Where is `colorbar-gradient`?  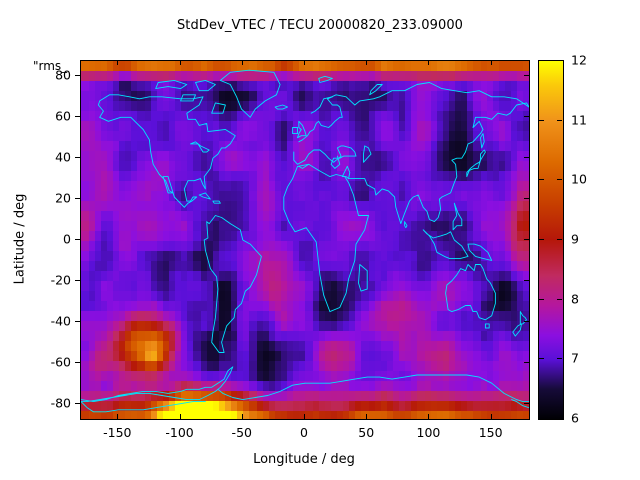 colorbar-gradient is located at coordinates (551, 240).